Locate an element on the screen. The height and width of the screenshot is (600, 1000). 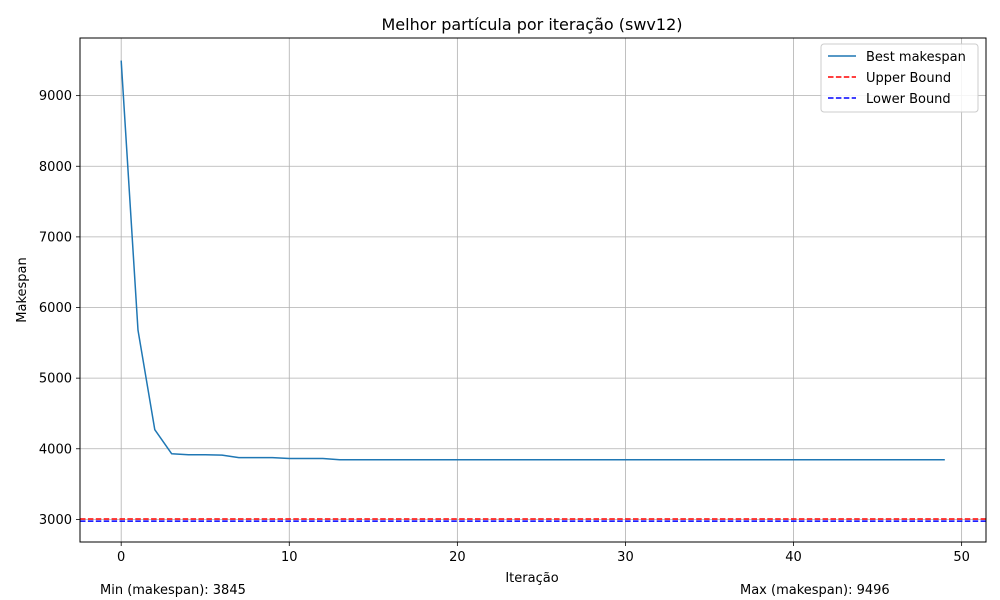
bound-lines is located at coordinates (533, 520).